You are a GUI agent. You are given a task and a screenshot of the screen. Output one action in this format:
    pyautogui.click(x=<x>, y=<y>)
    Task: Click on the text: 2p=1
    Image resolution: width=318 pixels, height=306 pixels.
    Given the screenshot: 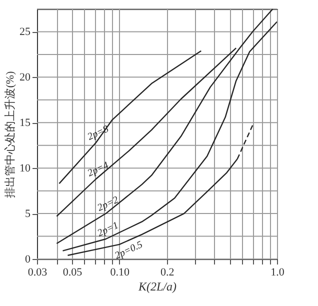 What is the action you would take?
    pyautogui.click(x=108, y=230)
    